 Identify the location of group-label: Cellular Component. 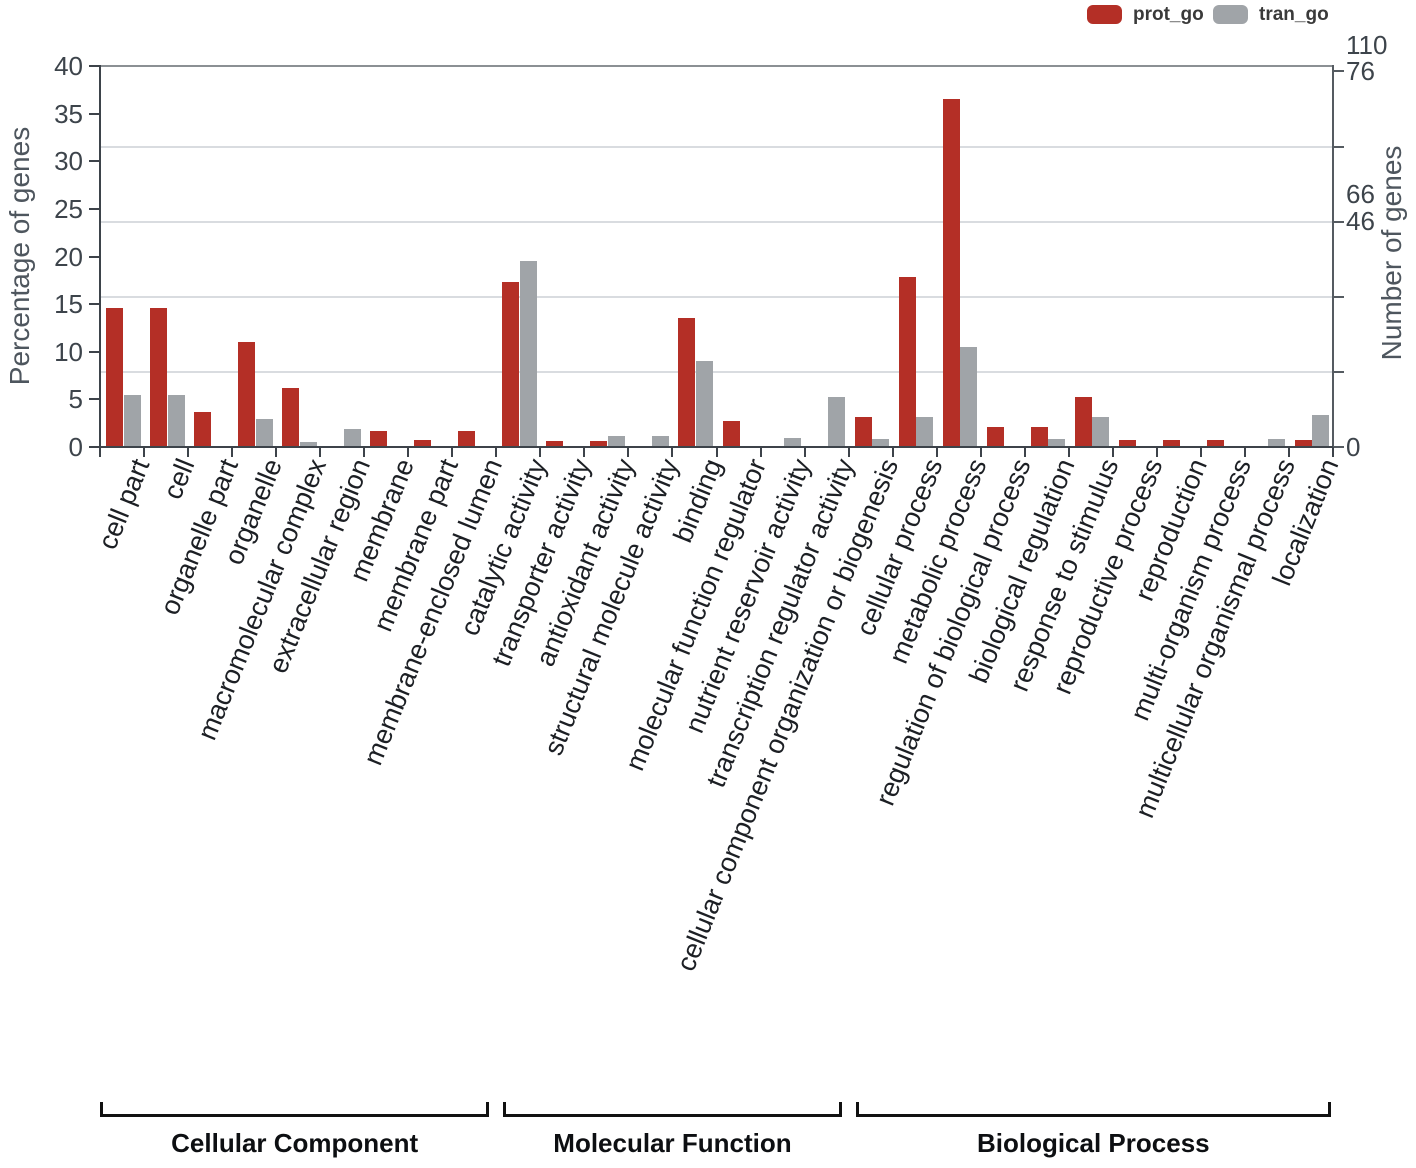
(295, 1143).